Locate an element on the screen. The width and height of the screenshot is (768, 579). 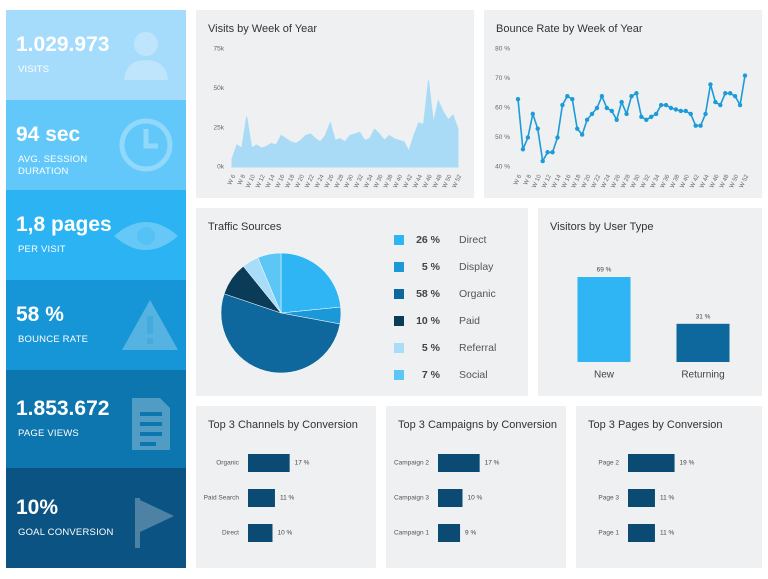
bar-value-label: 19 % is located at coordinates (687, 463).